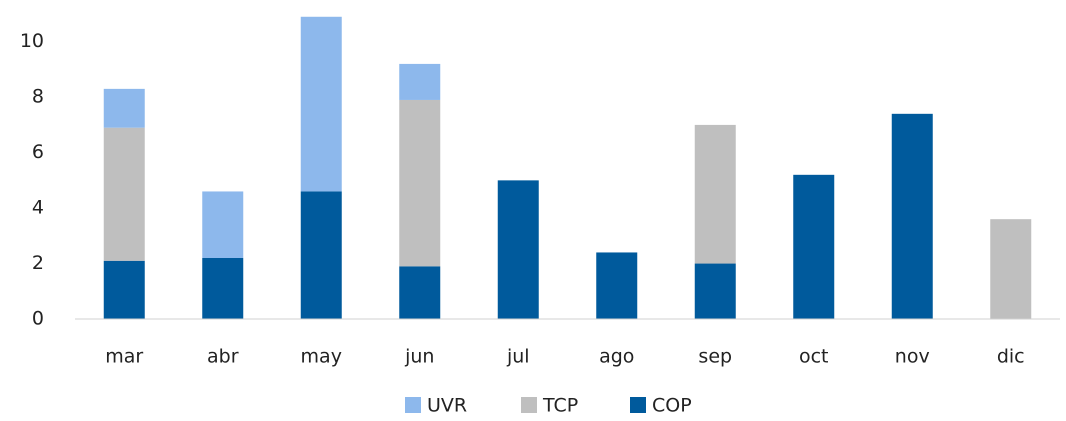  I want to click on legend-label: UVR, so click(447, 406).